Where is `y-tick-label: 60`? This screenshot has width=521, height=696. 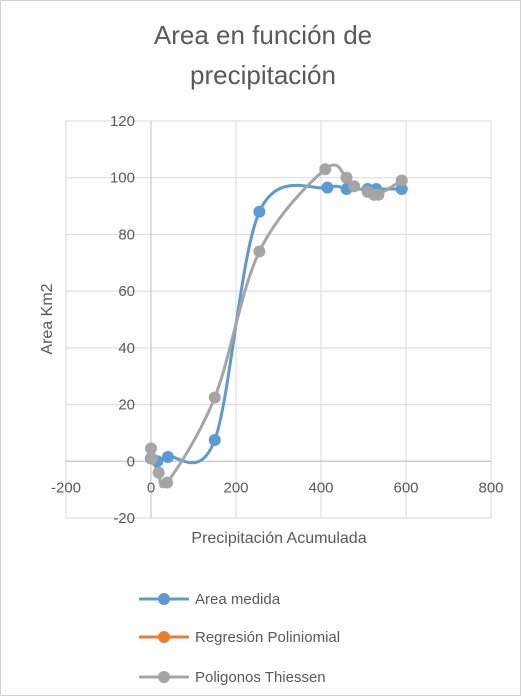 y-tick-label: 60 is located at coordinates (126, 291).